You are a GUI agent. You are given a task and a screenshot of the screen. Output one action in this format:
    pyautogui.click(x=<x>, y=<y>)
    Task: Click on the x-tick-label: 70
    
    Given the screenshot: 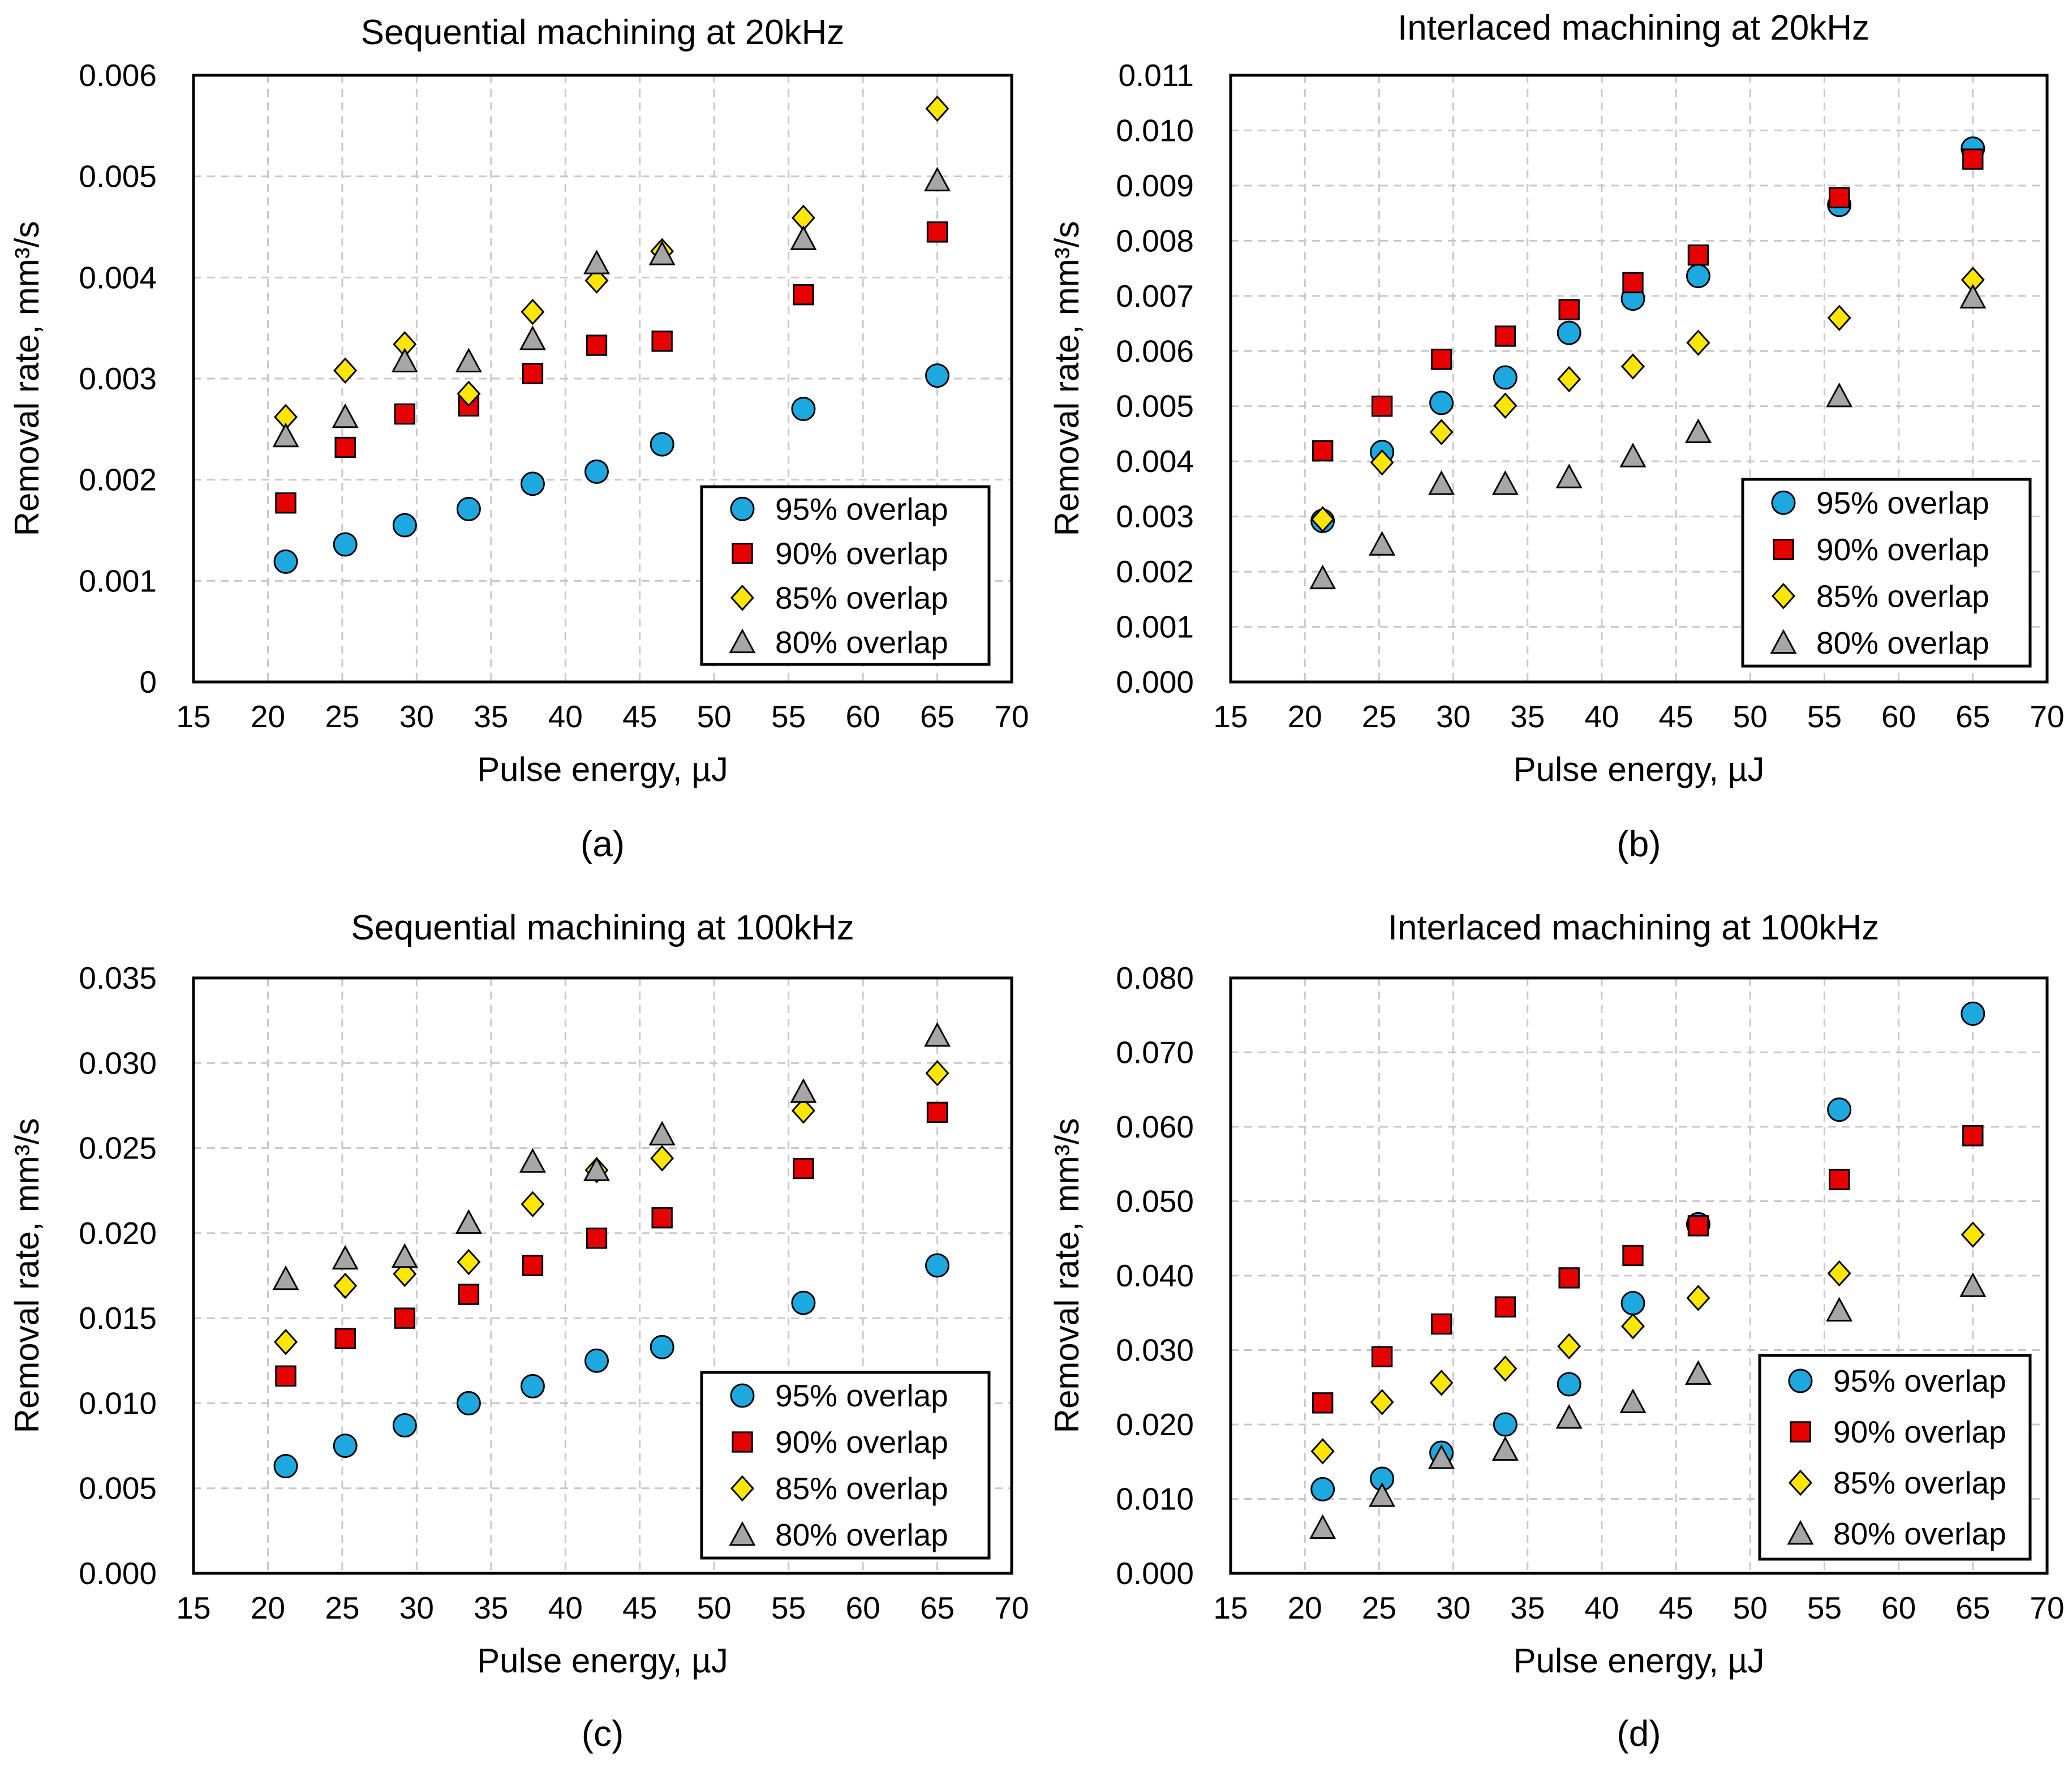 What is the action you would take?
    pyautogui.click(x=2047, y=1607)
    